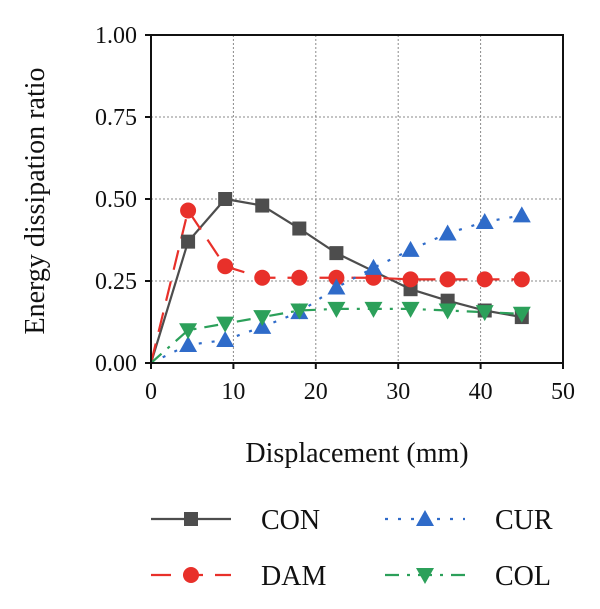  What do you see at coordinates (151, 392) in the screenshot?
I see `x-tick-label: 0` at bounding box center [151, 392].